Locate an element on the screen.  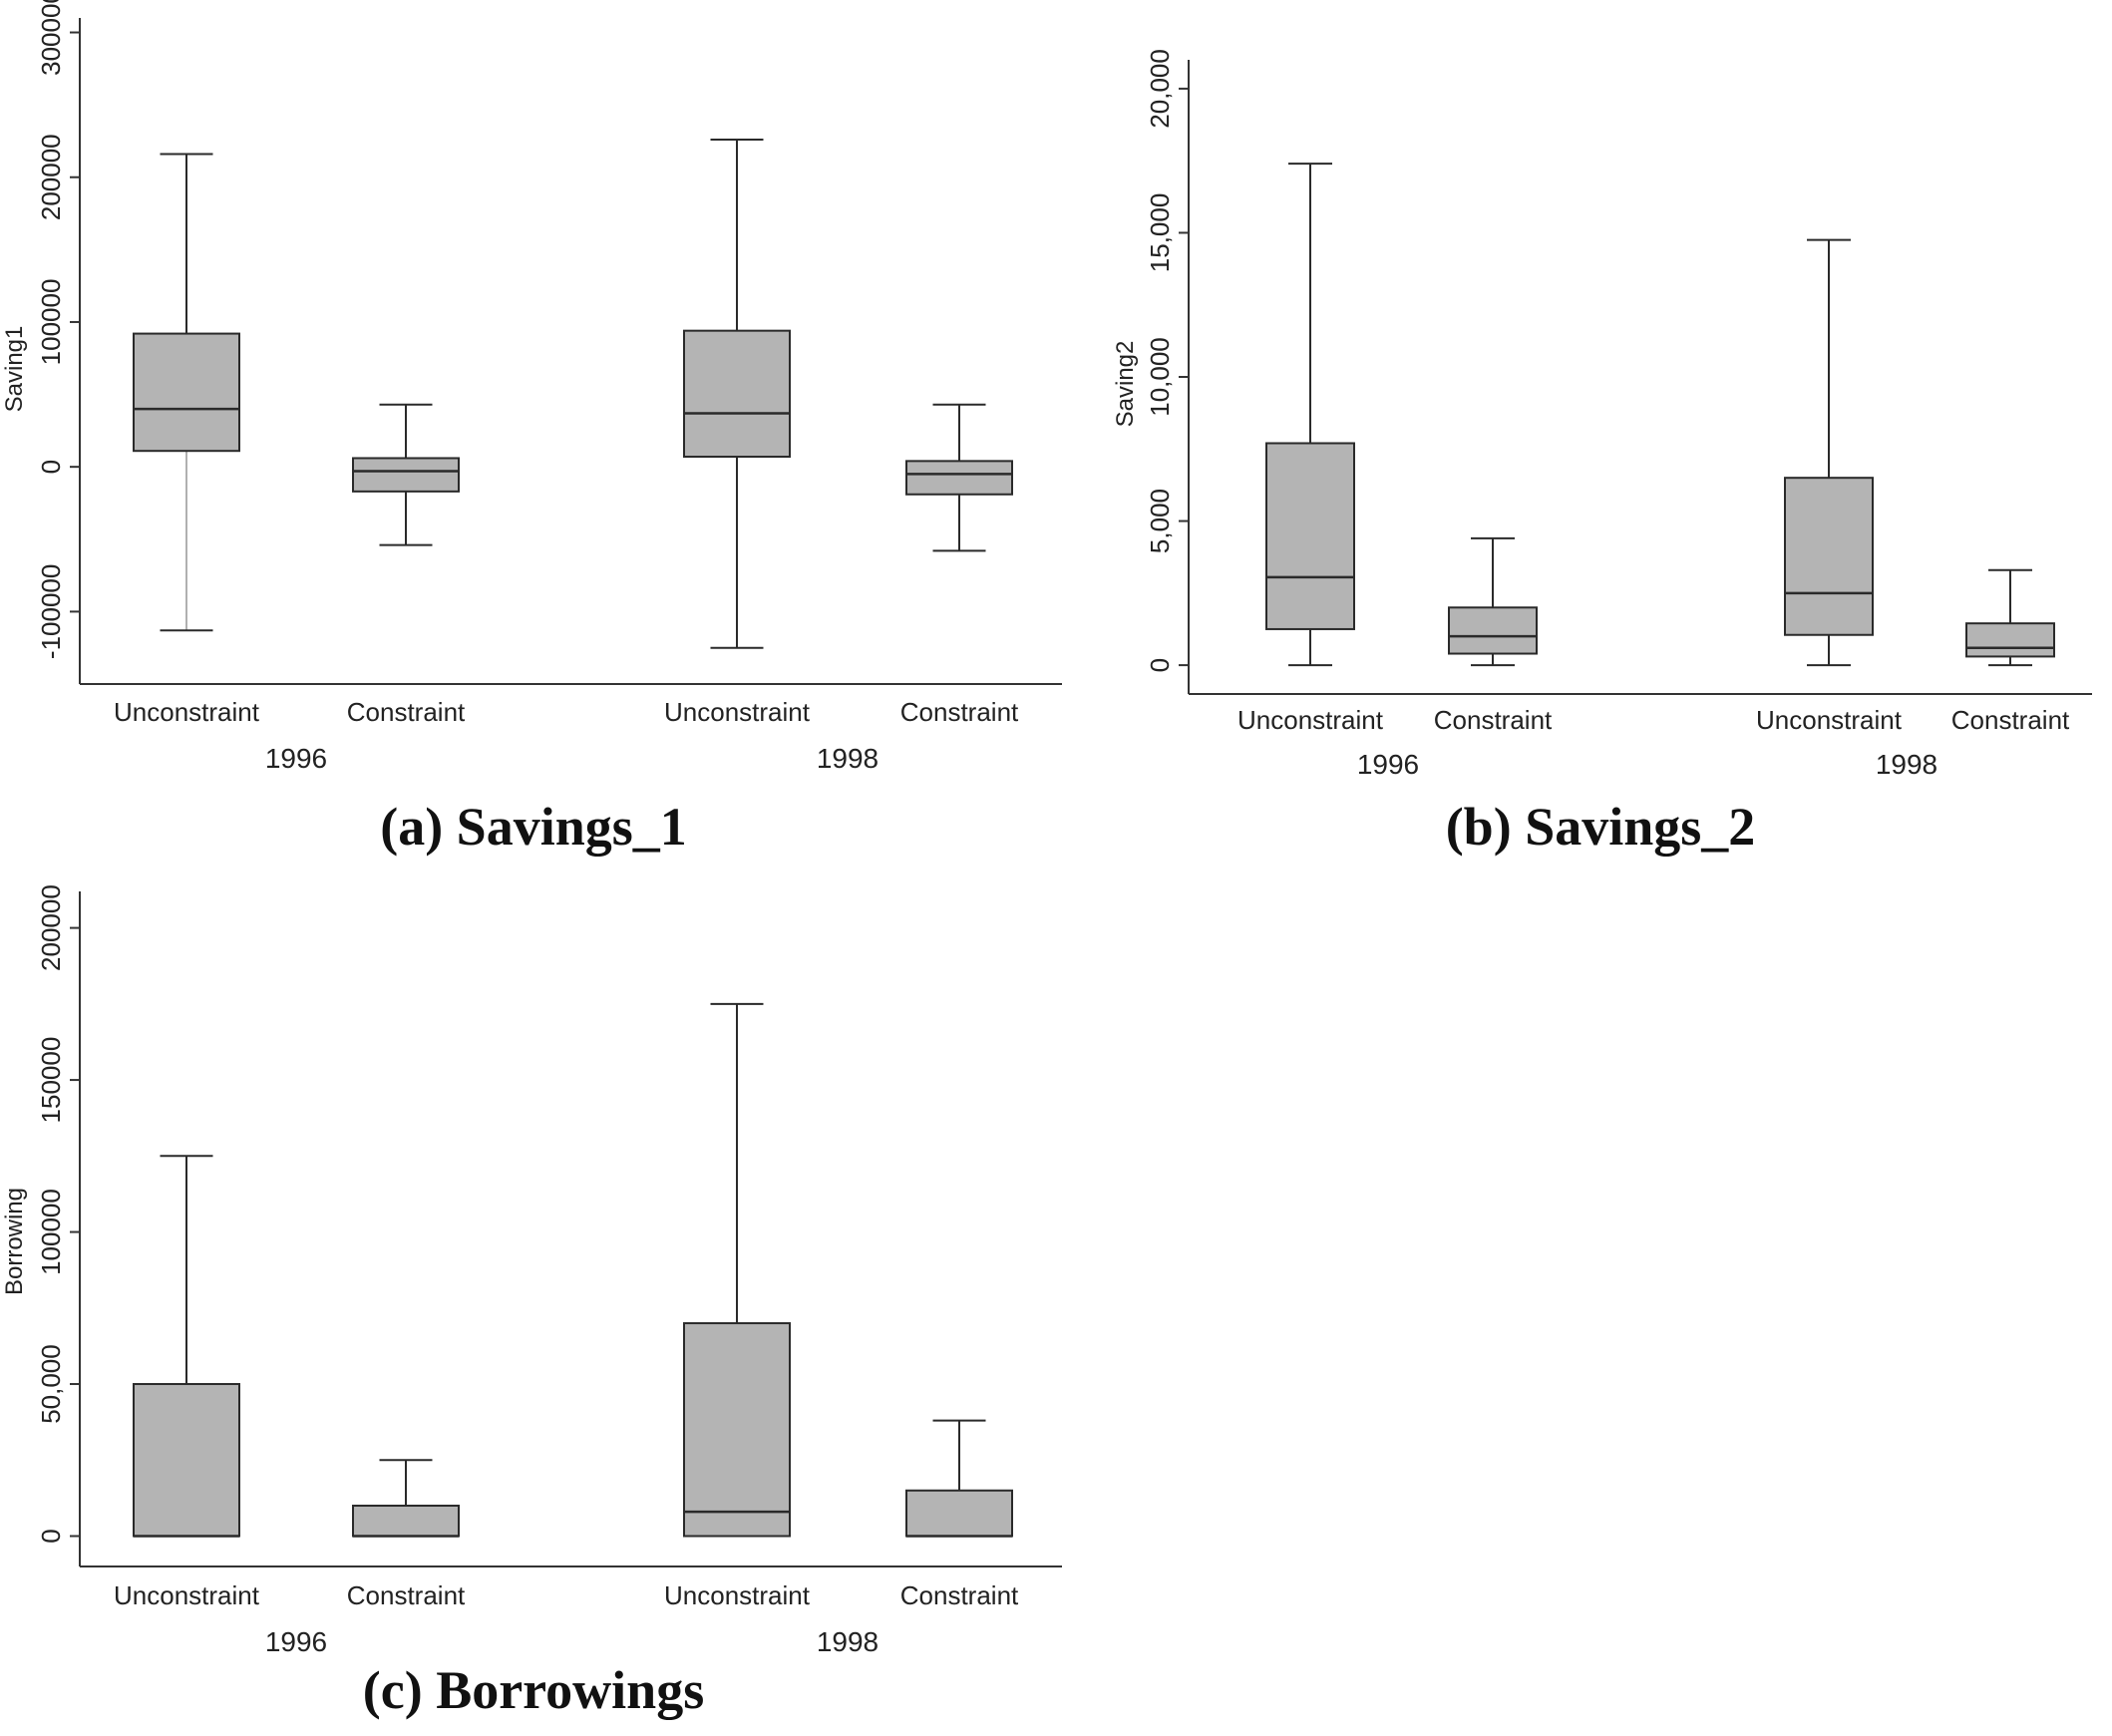
y-tick-label: 5,000 is located at coordinates (1160, 521).